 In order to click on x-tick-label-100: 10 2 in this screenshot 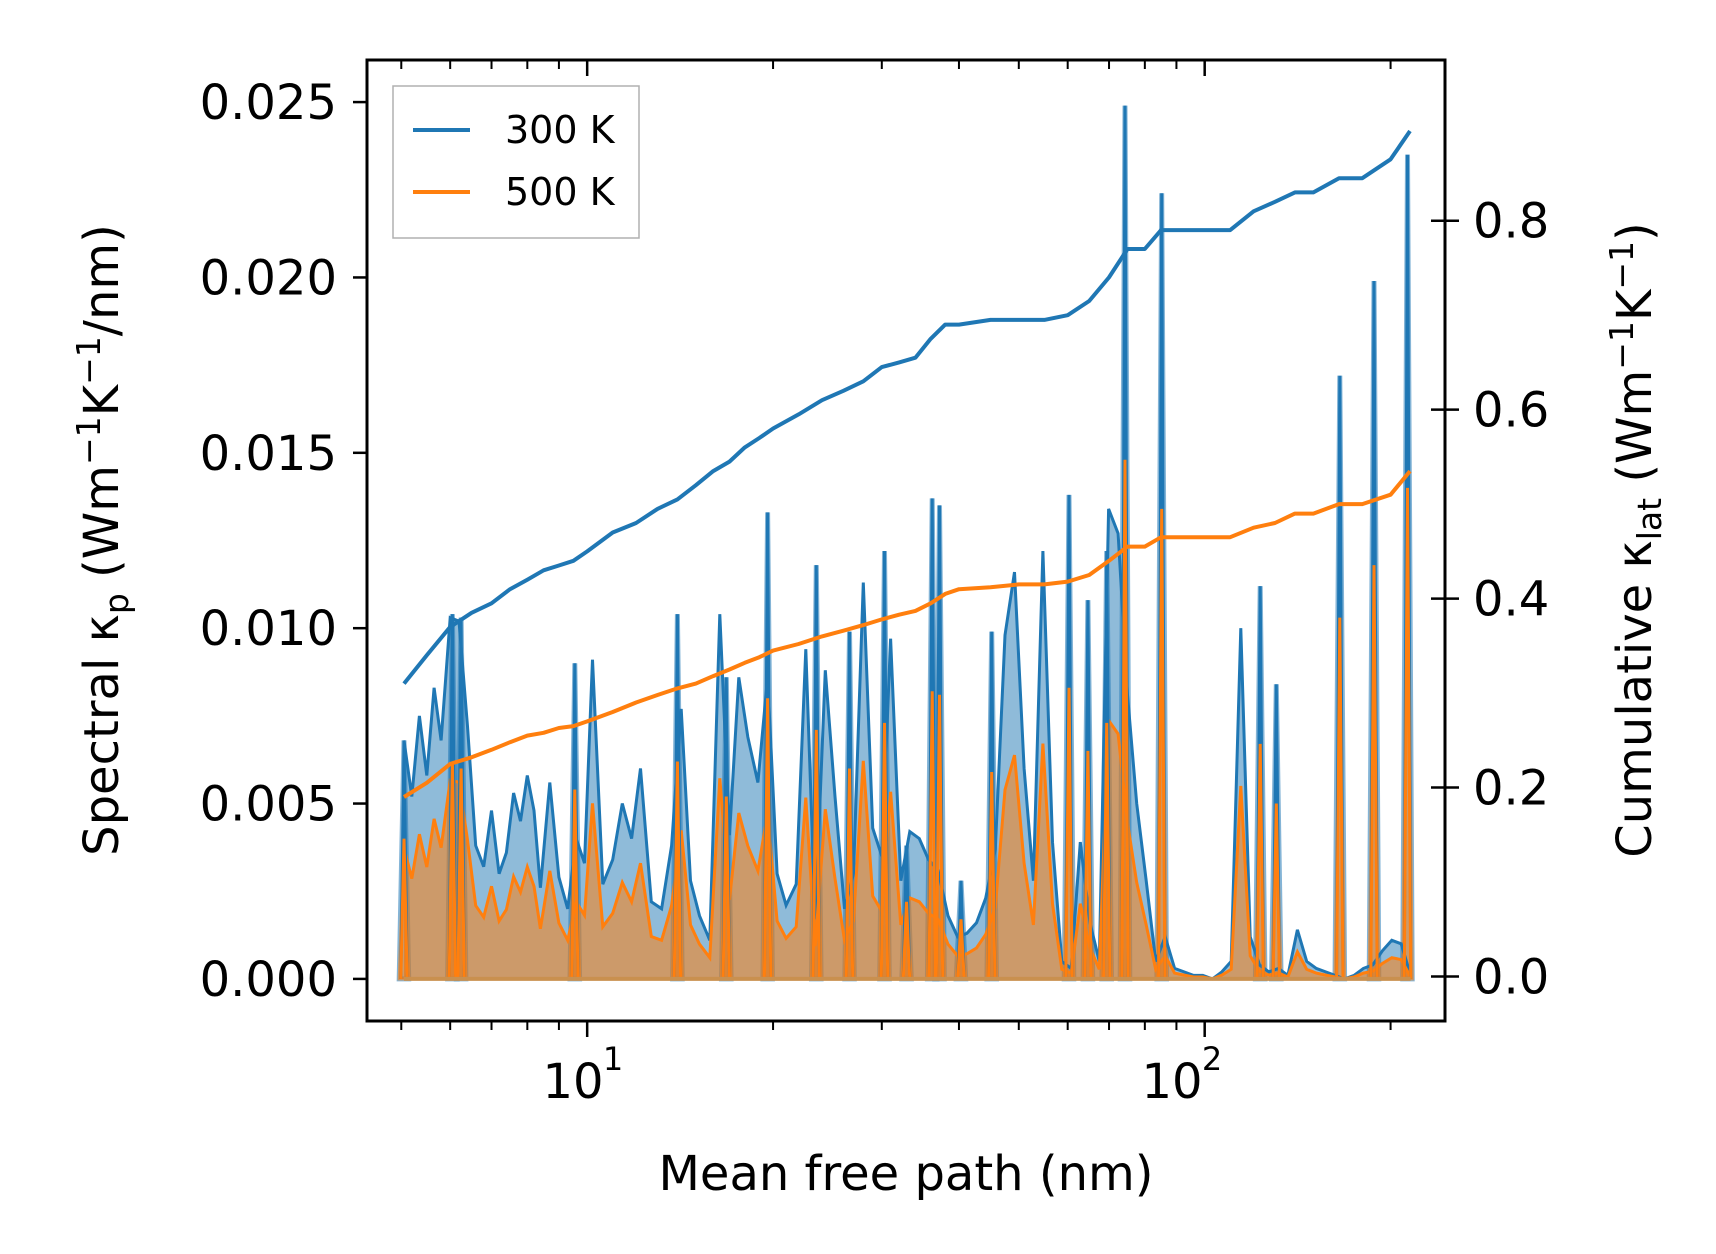, I will do `click(1181, 1075)`.